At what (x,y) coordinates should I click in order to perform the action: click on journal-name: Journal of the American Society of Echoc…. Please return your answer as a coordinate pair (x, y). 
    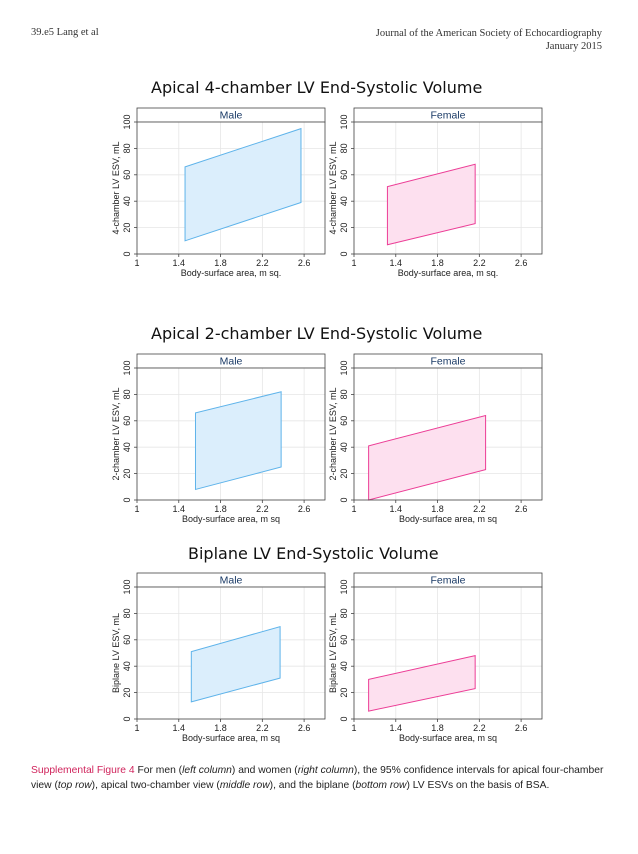
    Looking at the image, I should click on (488, 33).